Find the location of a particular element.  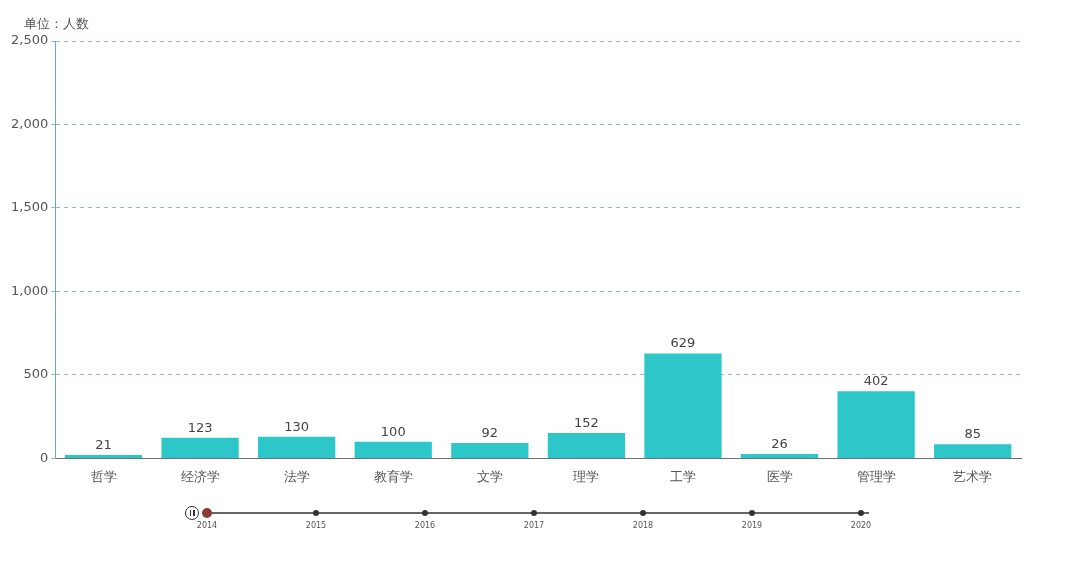

y-tick-label: 2,500 is located at coordinates (30, 40).